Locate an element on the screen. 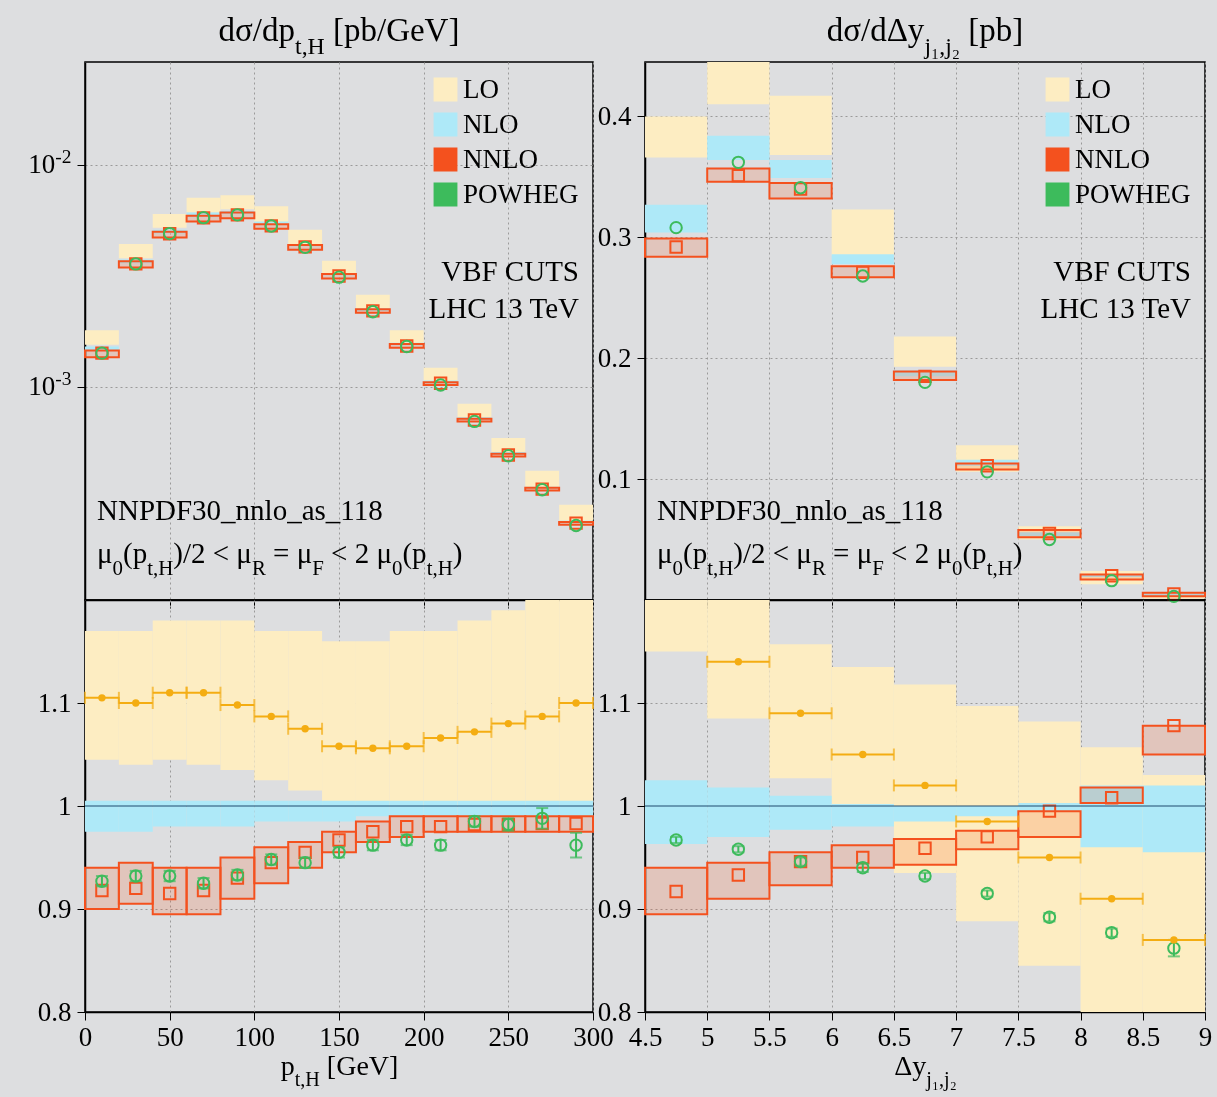 The height and width of the screenshot is (1097, 1217). x-tick-label: 150 is located at coordinates (339, 1036).